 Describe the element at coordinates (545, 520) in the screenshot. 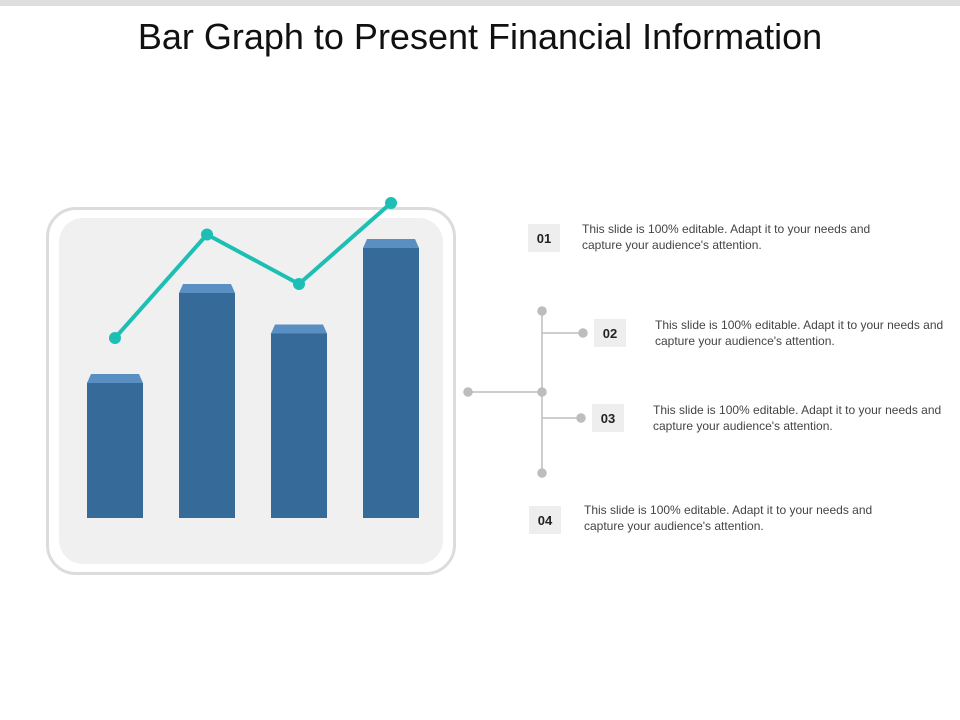

I see `number-badge-04: 04` at that location.